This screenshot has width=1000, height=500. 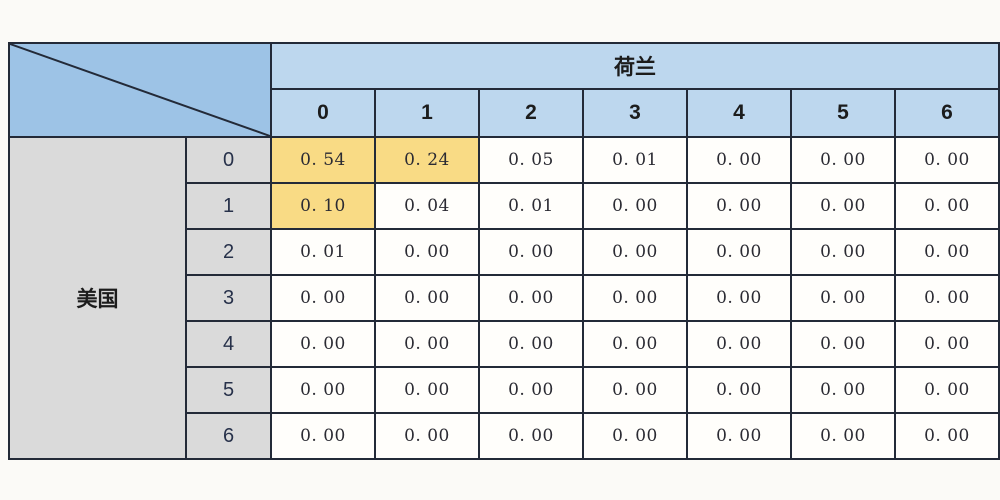 I want to click on table-row: 6 0. 00 0. 00 0. 00 0. 00 0. 00 0. 00 0. 00, so click(x=504, y=436).